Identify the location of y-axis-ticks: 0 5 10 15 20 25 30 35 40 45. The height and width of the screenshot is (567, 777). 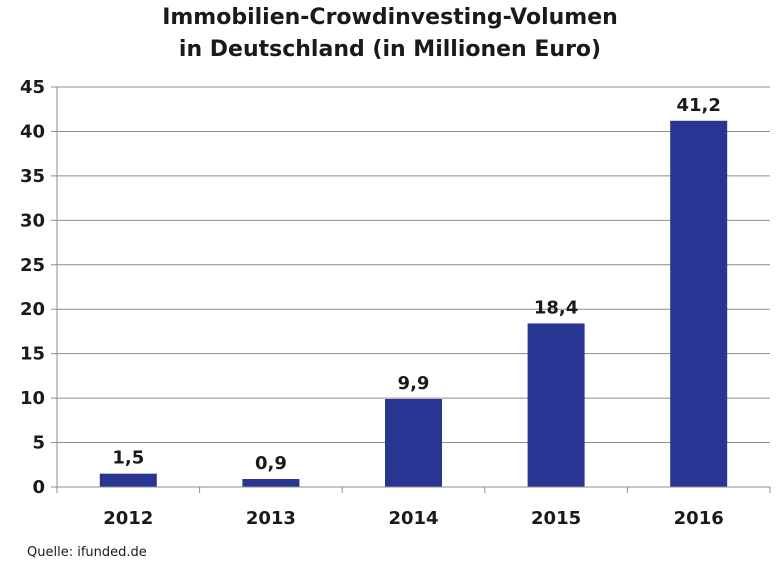
(38, 287).